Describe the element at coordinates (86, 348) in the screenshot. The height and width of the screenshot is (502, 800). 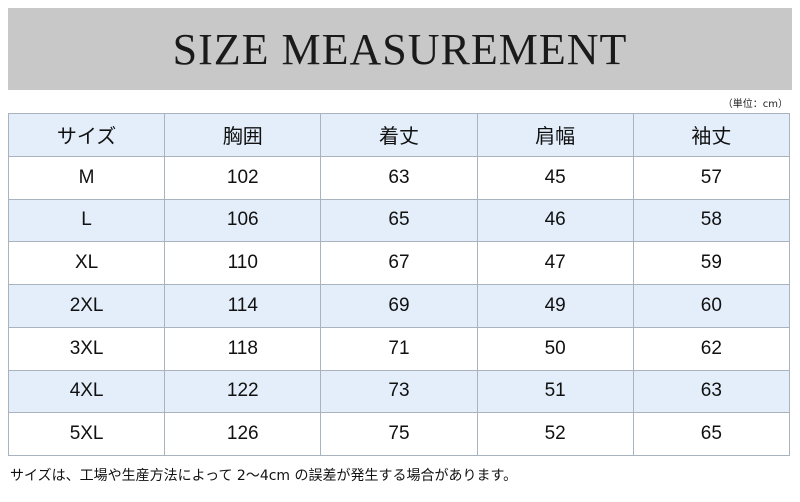
I see `table-cell: 3XL` at that location.